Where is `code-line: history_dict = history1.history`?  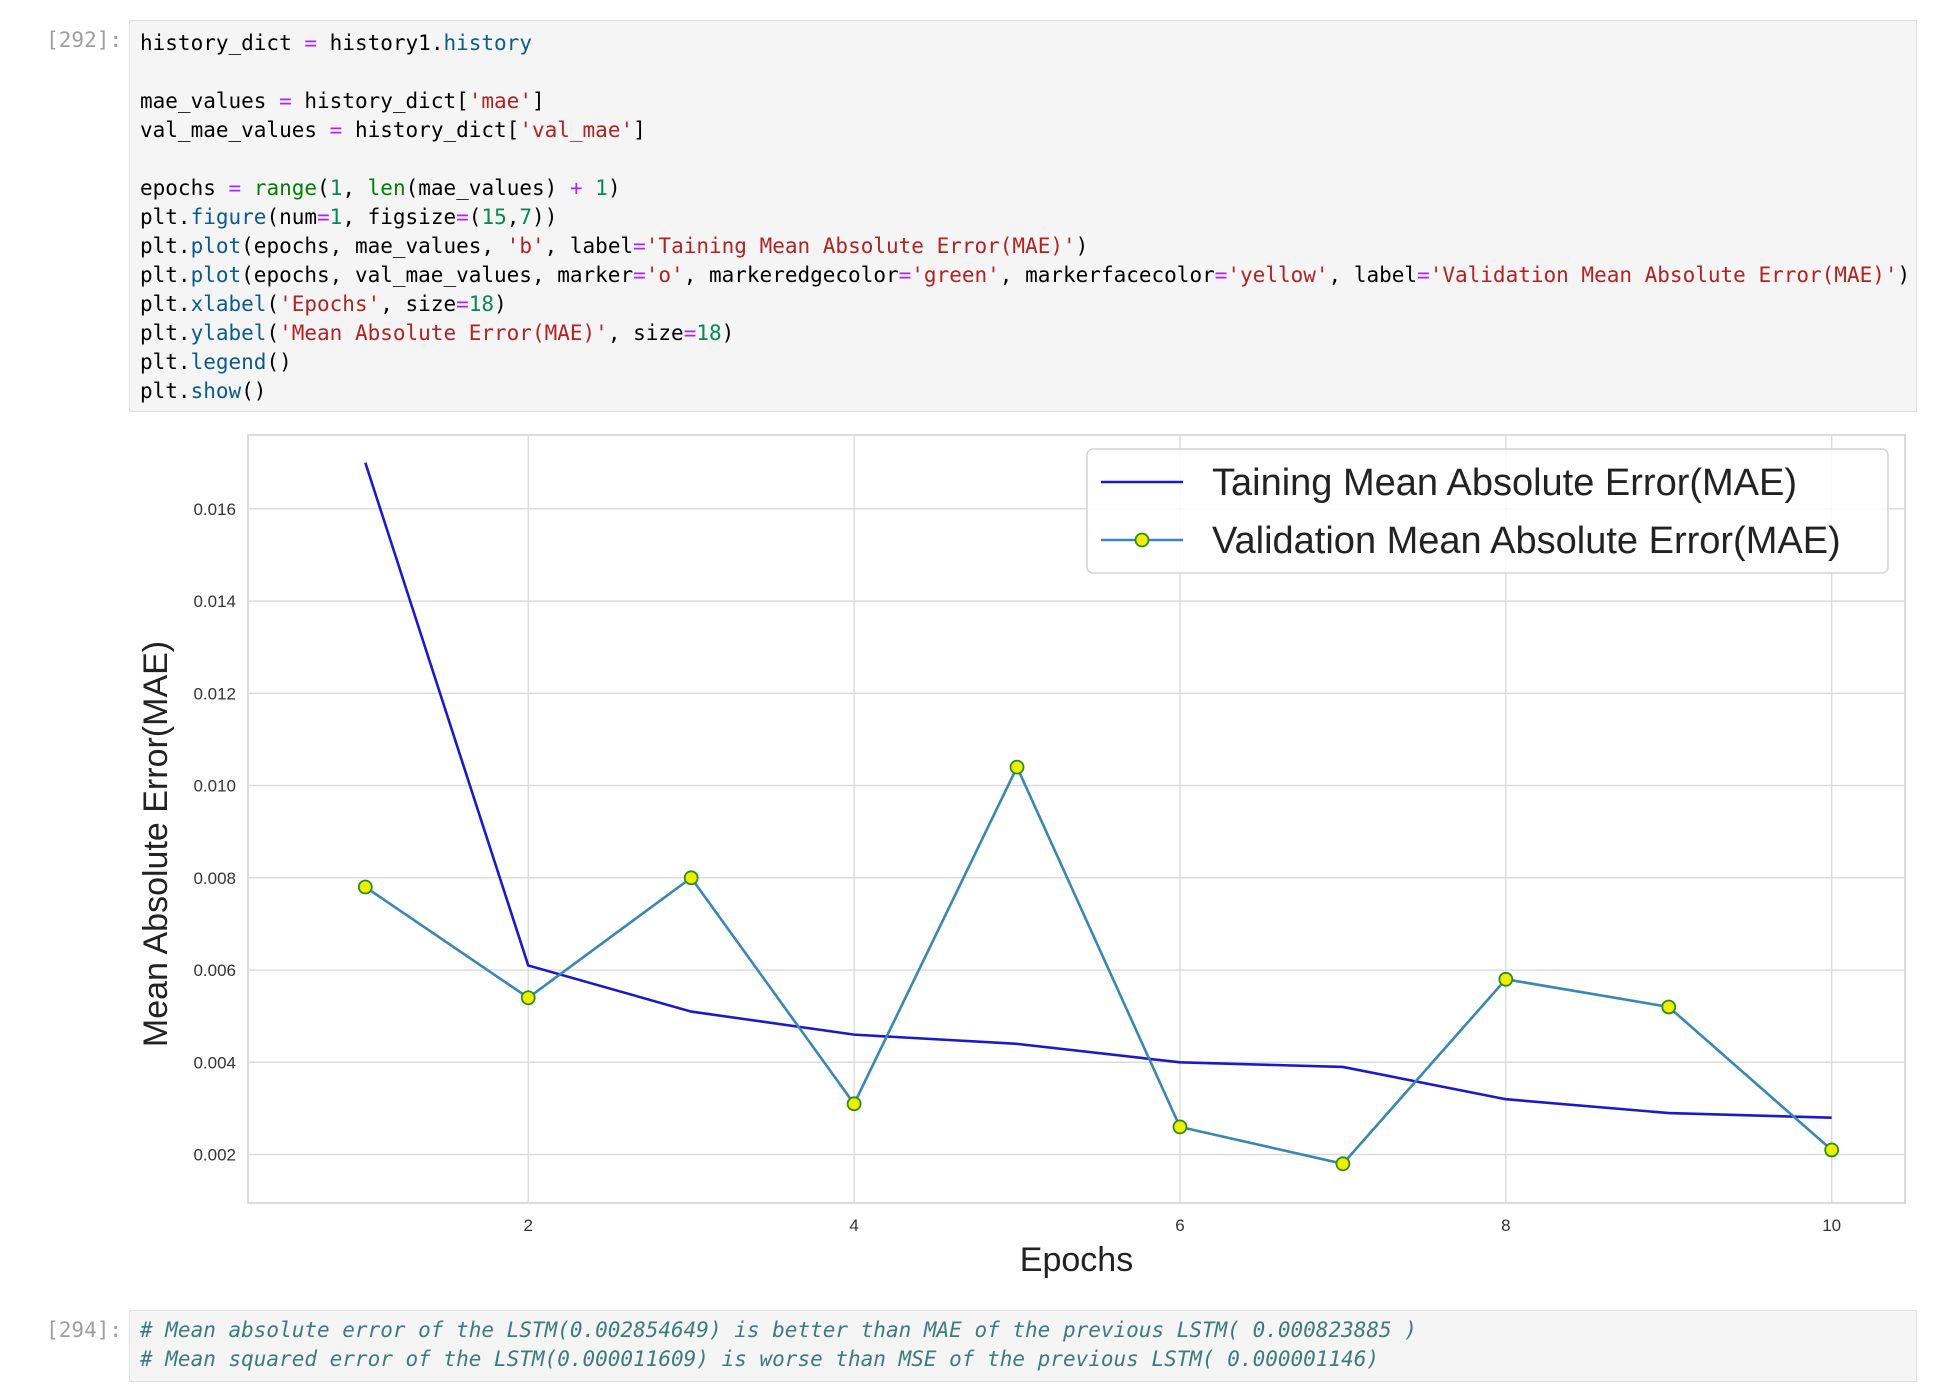 code-line: history_dict = history1.history is located at coordinates (1028, 43).